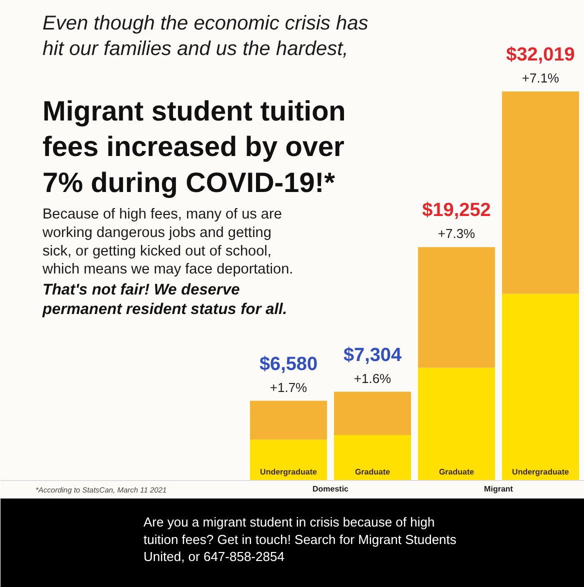 The height and width of the screenshot is (587, 584). I want to click on annotation: $19,252, so click(456, 211).